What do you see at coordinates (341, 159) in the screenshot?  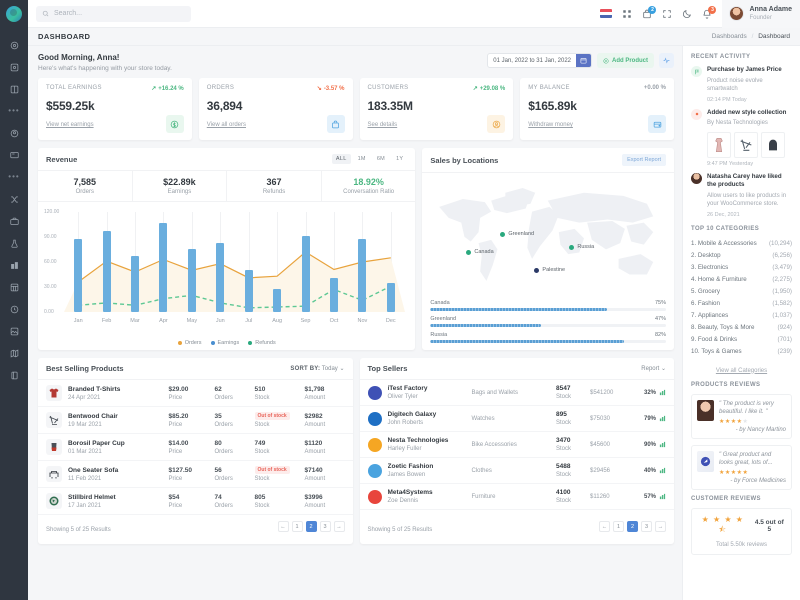 I see `range-all: ALL` at bounding box center [341, 159].